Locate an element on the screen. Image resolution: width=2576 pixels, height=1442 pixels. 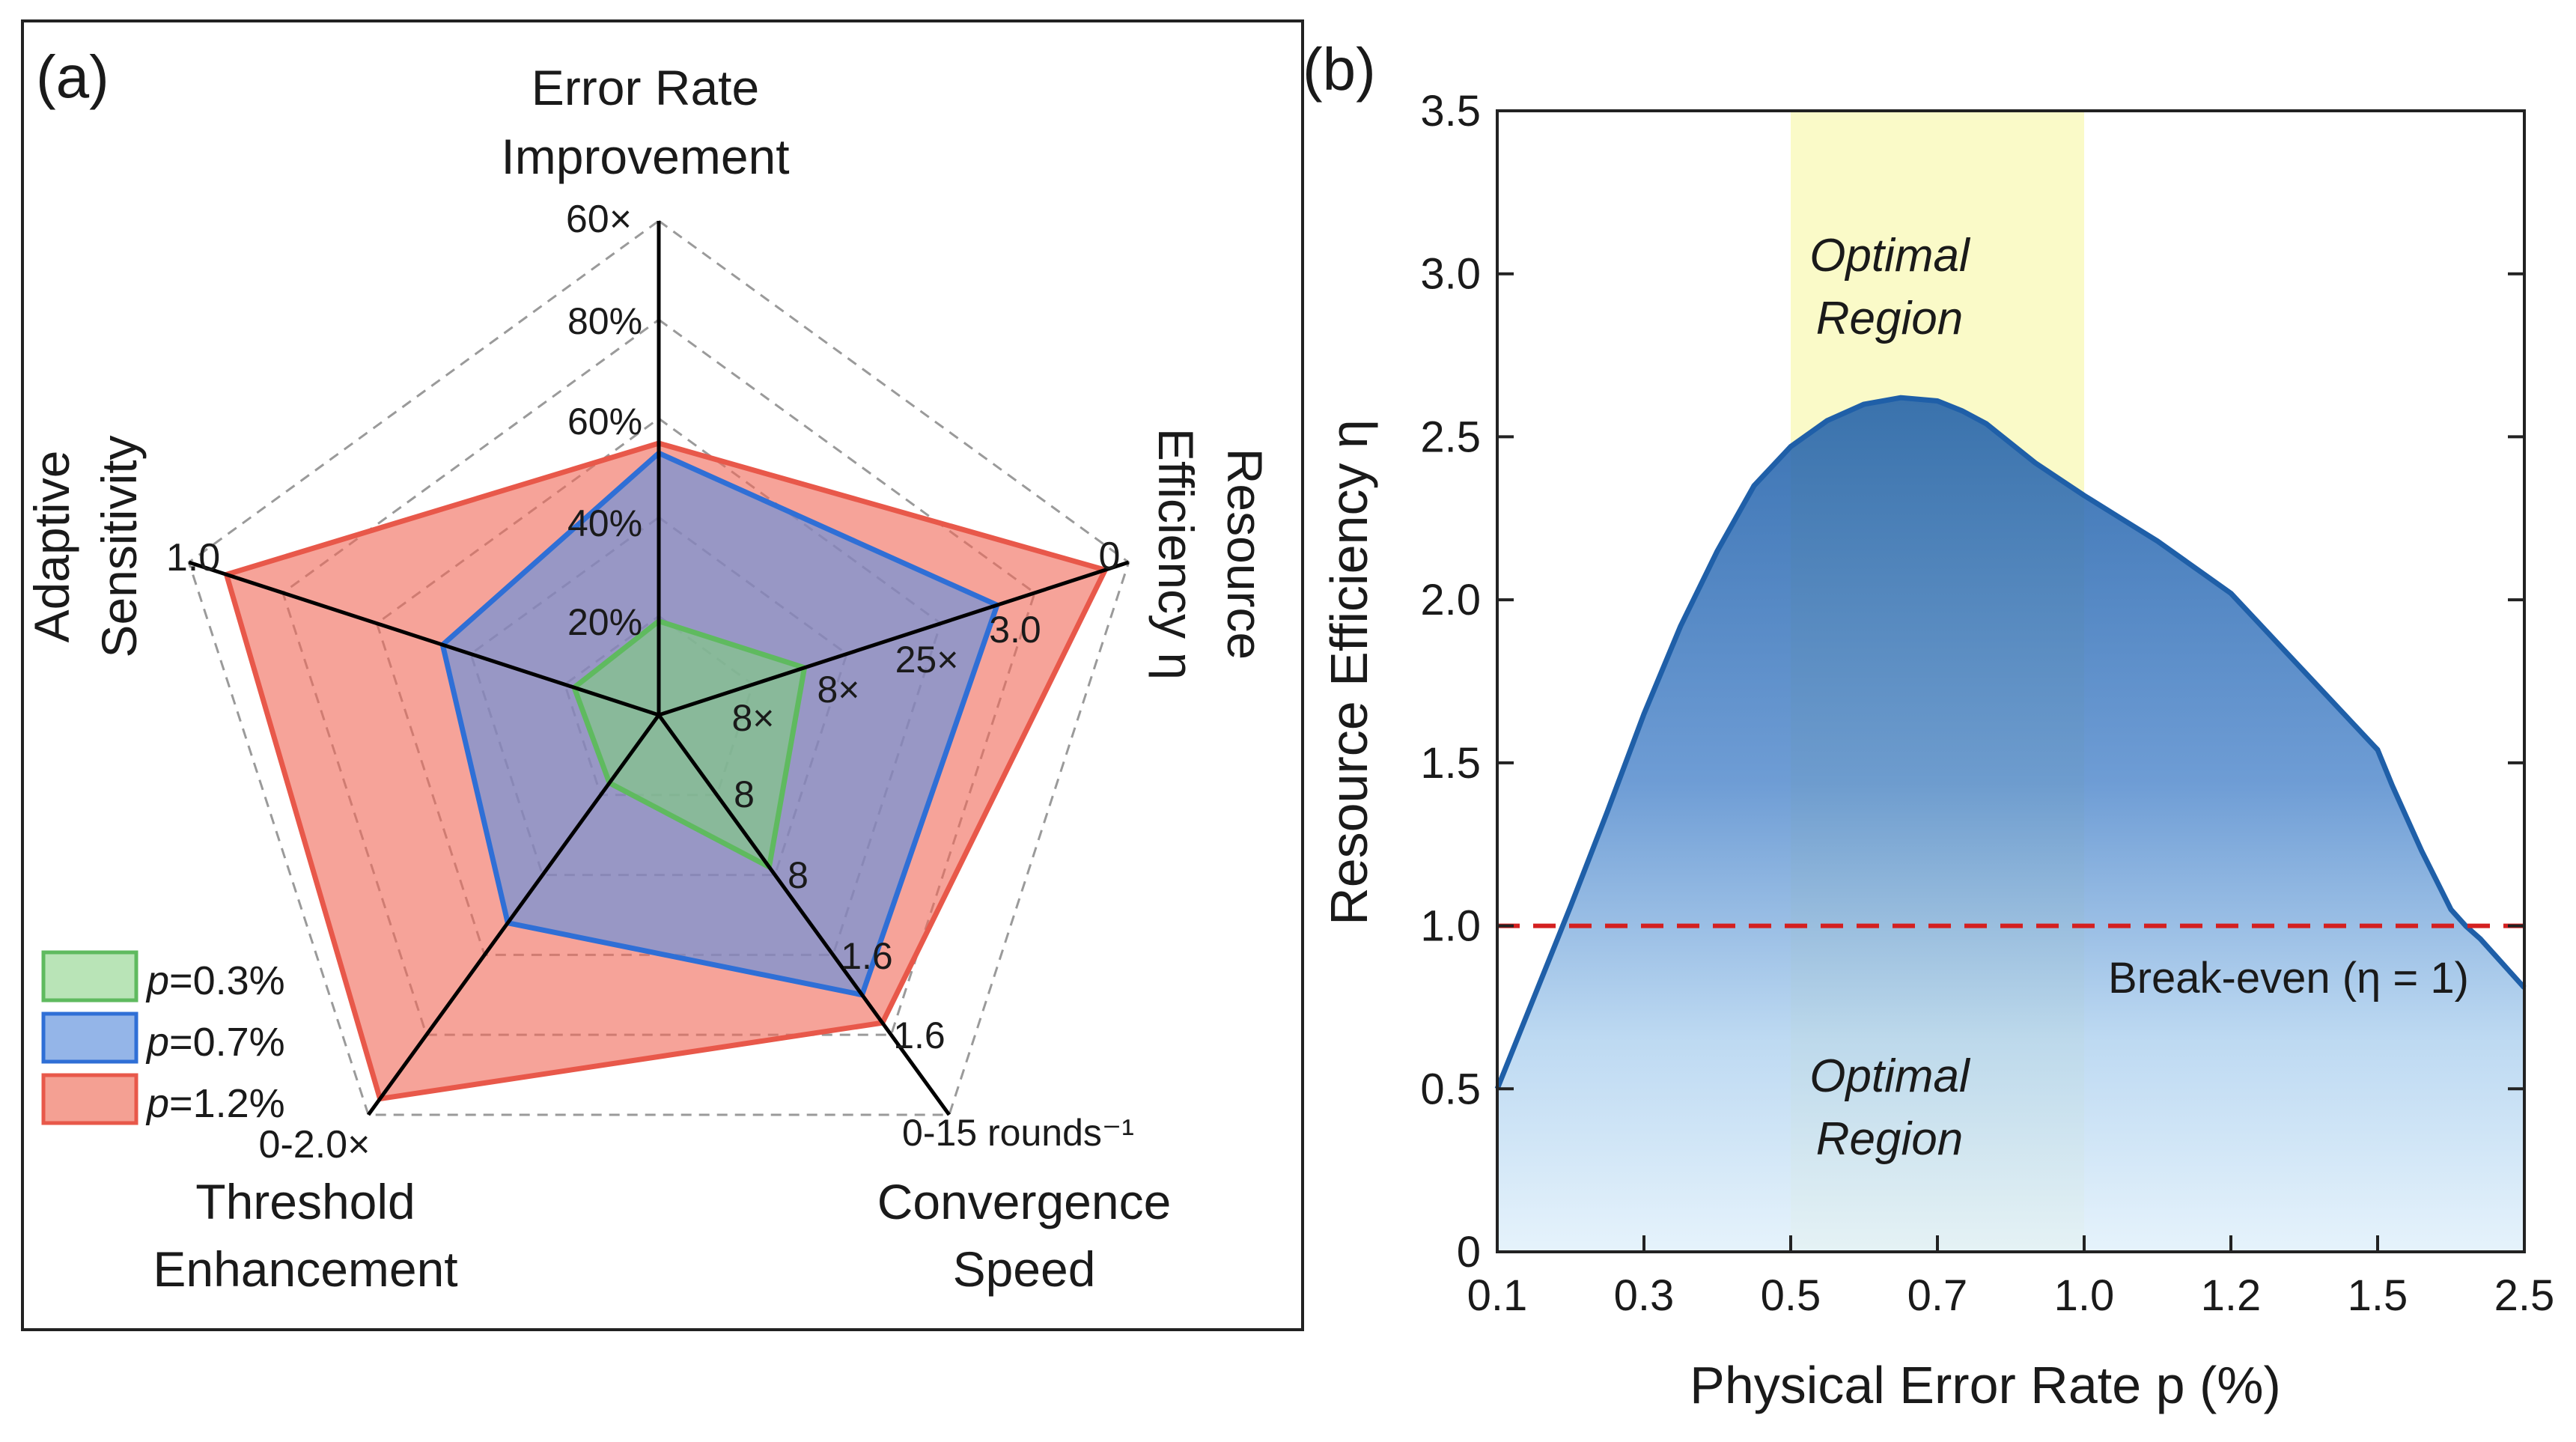
y-tick-label: 3.0 is located at coordinates (1450, 274).